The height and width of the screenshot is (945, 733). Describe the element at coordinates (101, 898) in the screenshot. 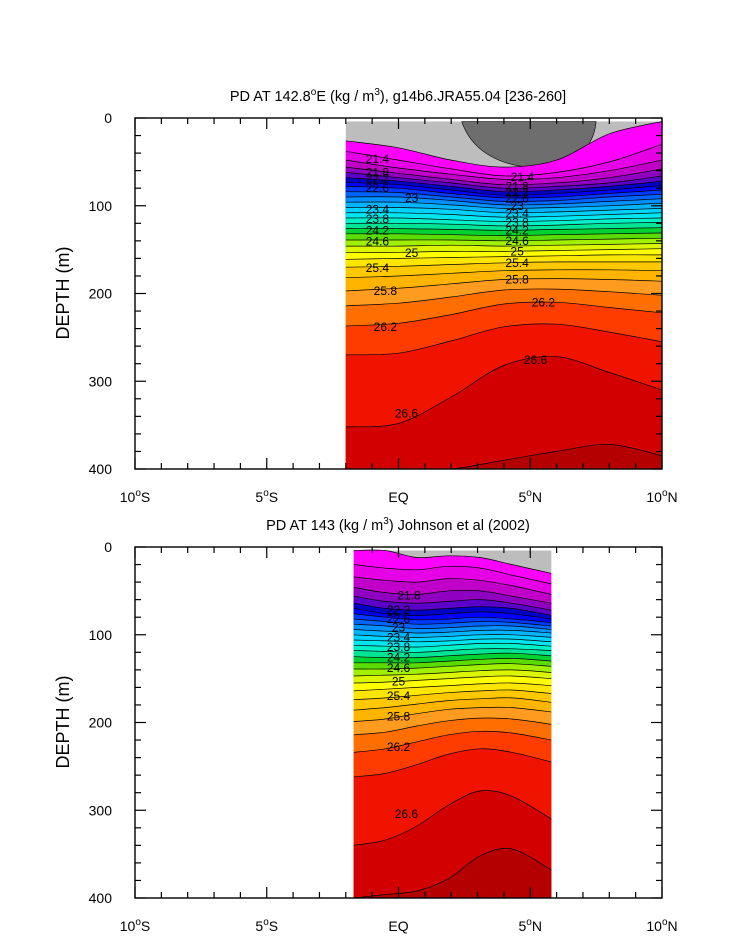

I see `y-tick-label: 400` at that location.